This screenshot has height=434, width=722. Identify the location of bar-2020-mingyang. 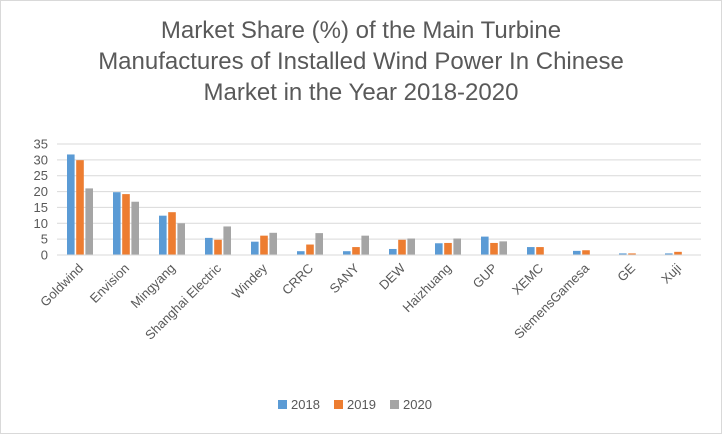
(181, 239).